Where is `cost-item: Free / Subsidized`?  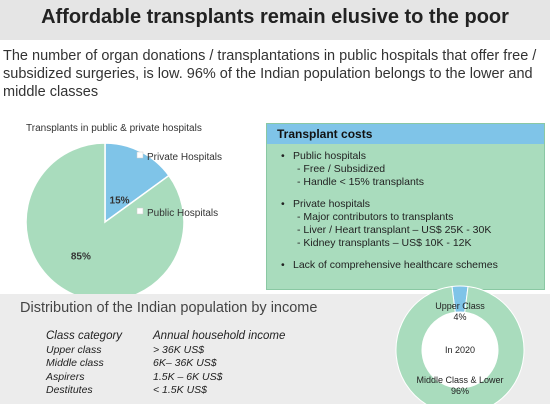 cost-item: Free / Subsidized is located at coordinates (410, 169).